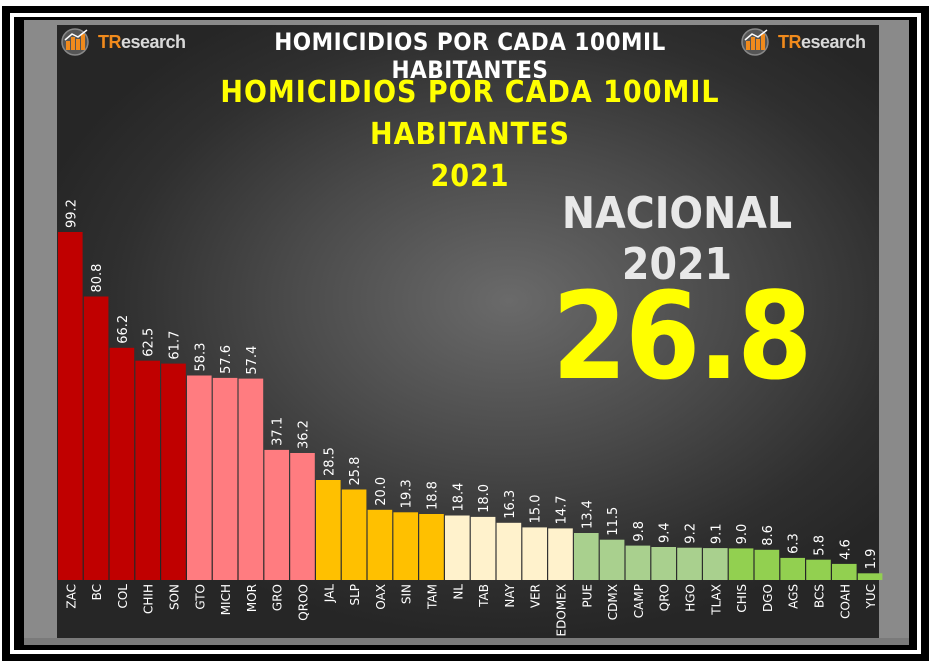 The width and height of the screenshot is (933, 664). What do you see at coordinates (742, 534) in the screenshot?
I see `value-label: 9.0` at bounding box center [742, 534].